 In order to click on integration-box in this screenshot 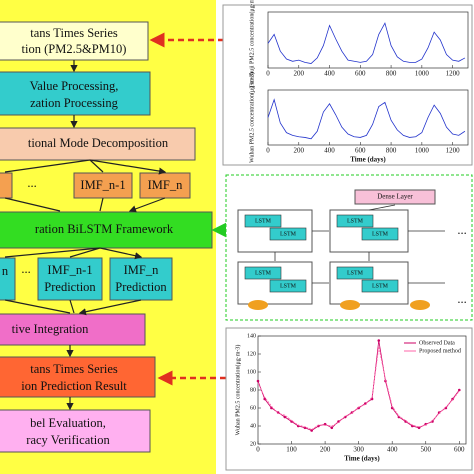, I will do `click(73, 329)`.